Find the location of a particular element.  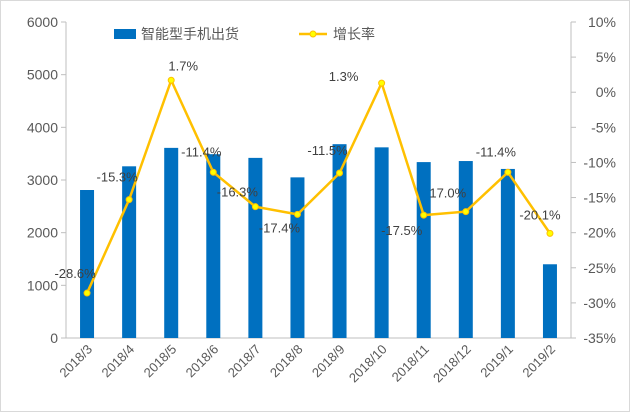

left-tick-label: 0 is located at coordinates (54, 338).